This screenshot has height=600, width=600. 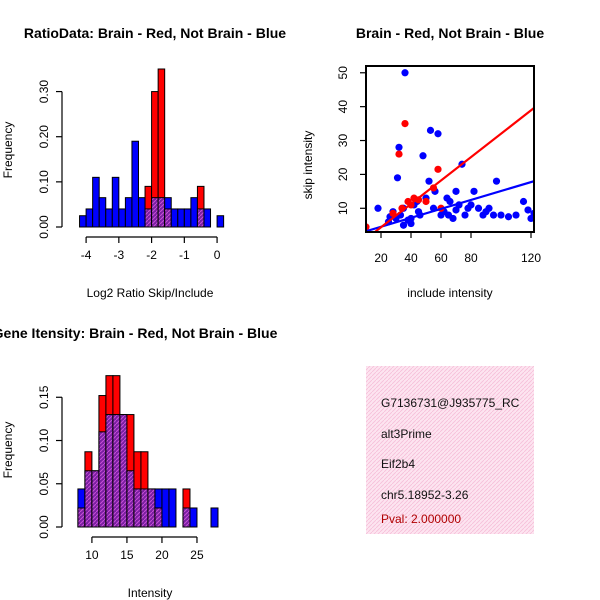 What do you see at coordinates (449, 293) in the screenshot?
I see `scatter-xlabel: include intensity` at bounding box center [449, 293].